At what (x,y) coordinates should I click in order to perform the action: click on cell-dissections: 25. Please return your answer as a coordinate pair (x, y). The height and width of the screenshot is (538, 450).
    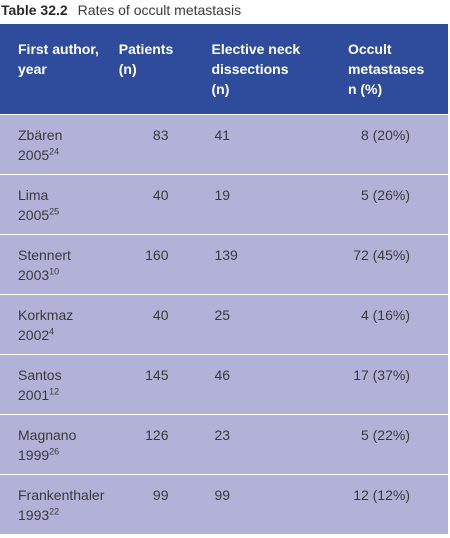
    Looking at the image, I should click on (222, 314).